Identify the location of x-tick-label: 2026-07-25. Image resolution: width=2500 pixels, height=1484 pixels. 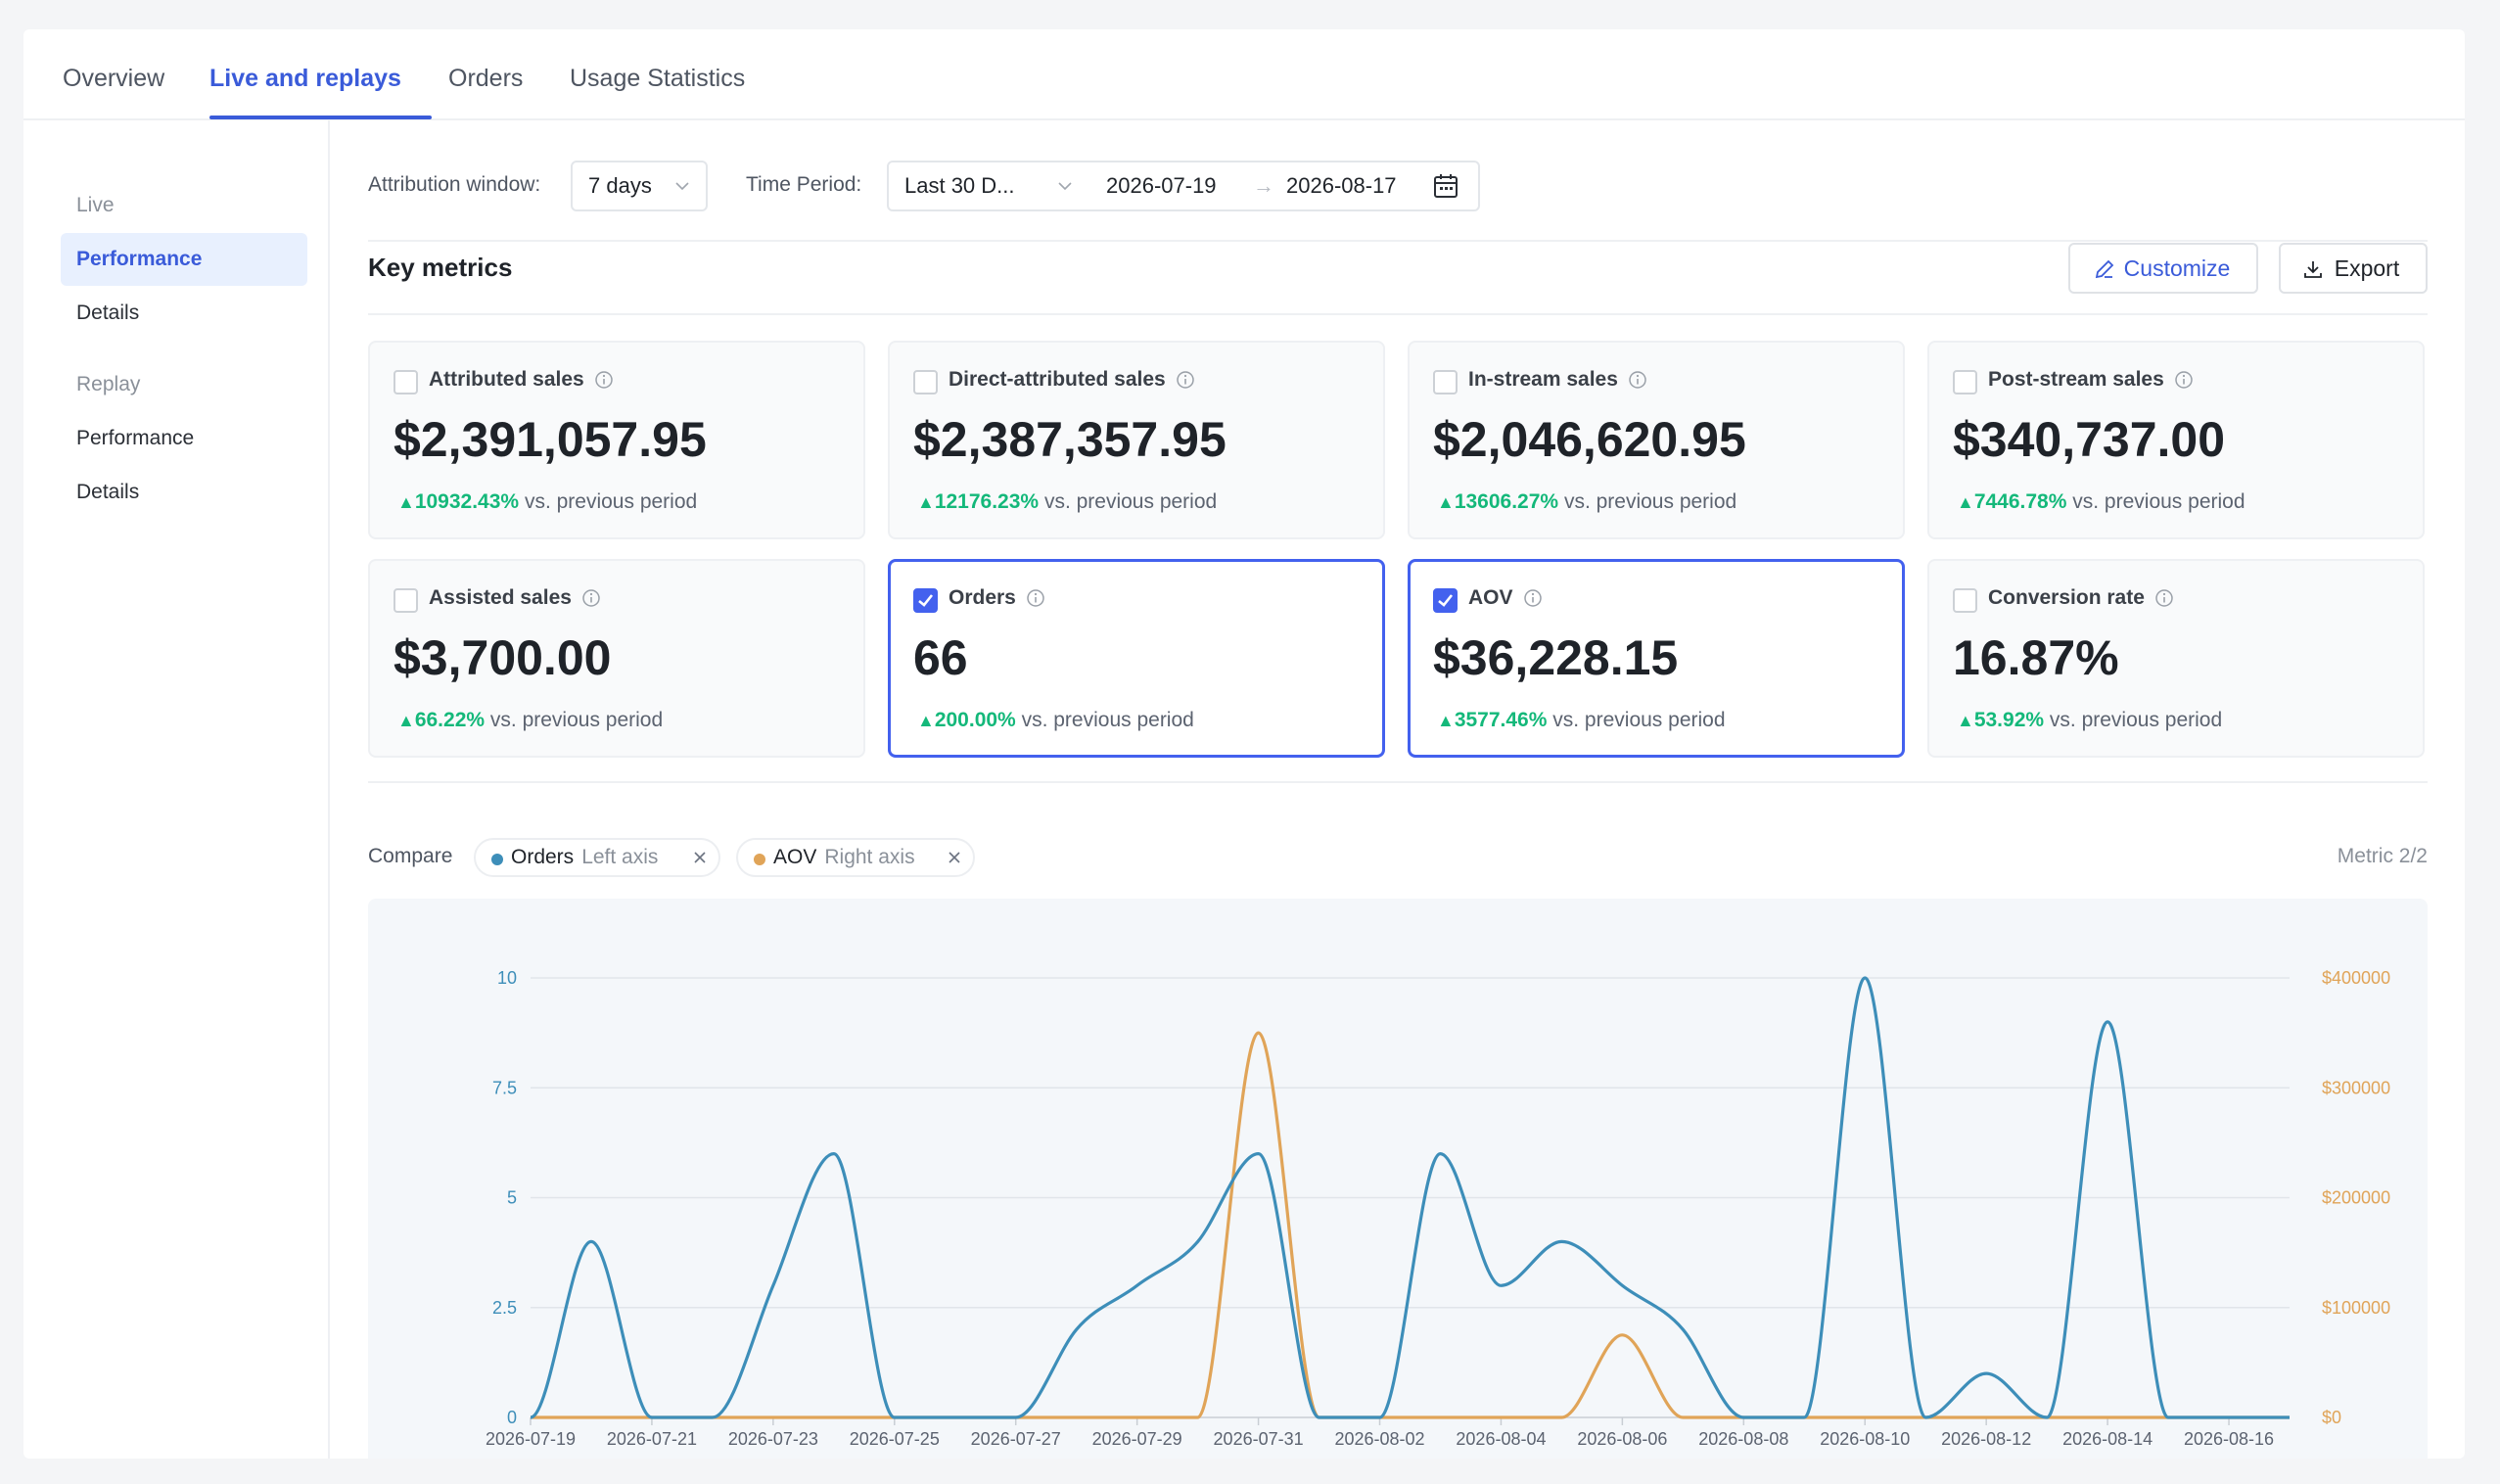
(895, 1439).